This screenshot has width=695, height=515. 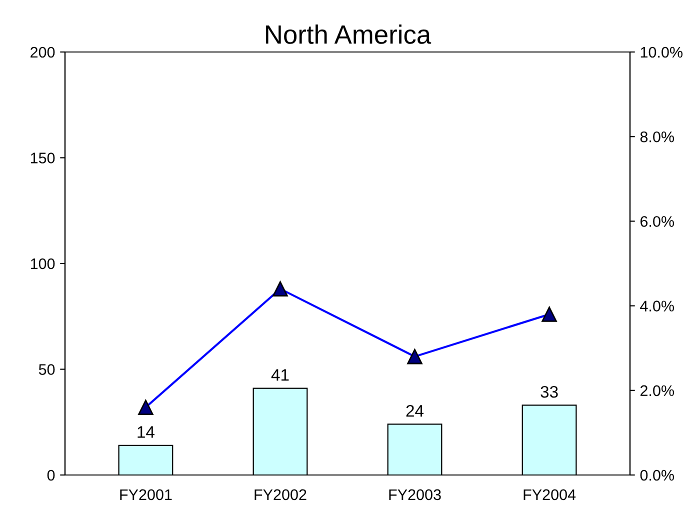 I want to click on x-tick-label: FY2002, so click(x=280, y=494).